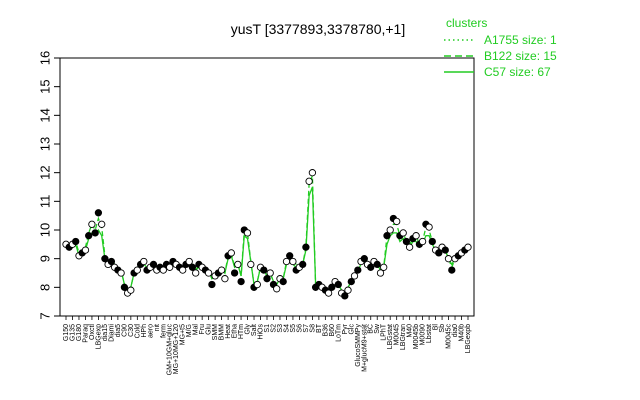 The height and width of the screenshot is (400, 640). What do you see at coordinates (345, 328) in the screenshot?
I see `x-tick-label: Pyr` at bounding box center [345, 328].